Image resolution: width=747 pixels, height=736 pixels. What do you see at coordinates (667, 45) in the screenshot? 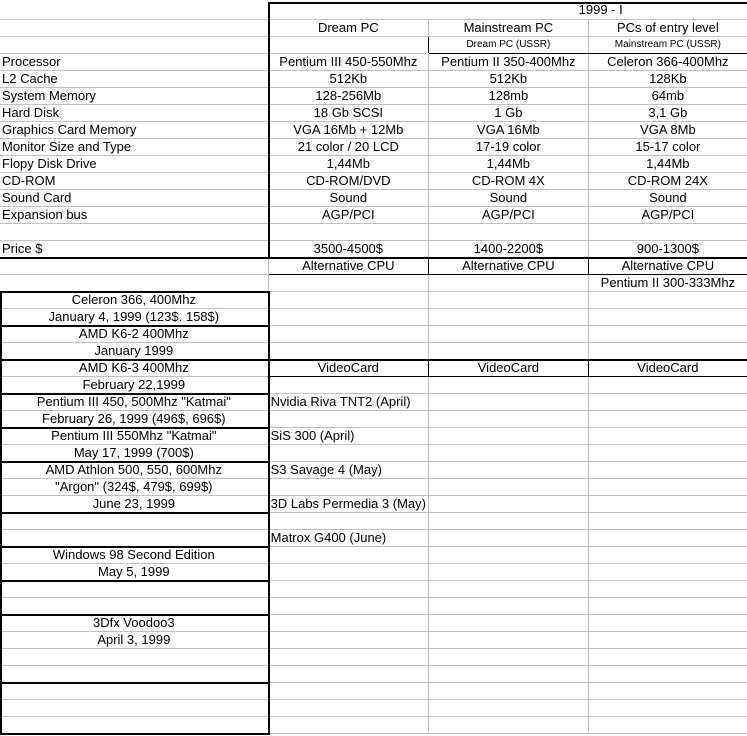
I see `cell: Mainstream PC (USSR)` at bounding box center [667, 45].